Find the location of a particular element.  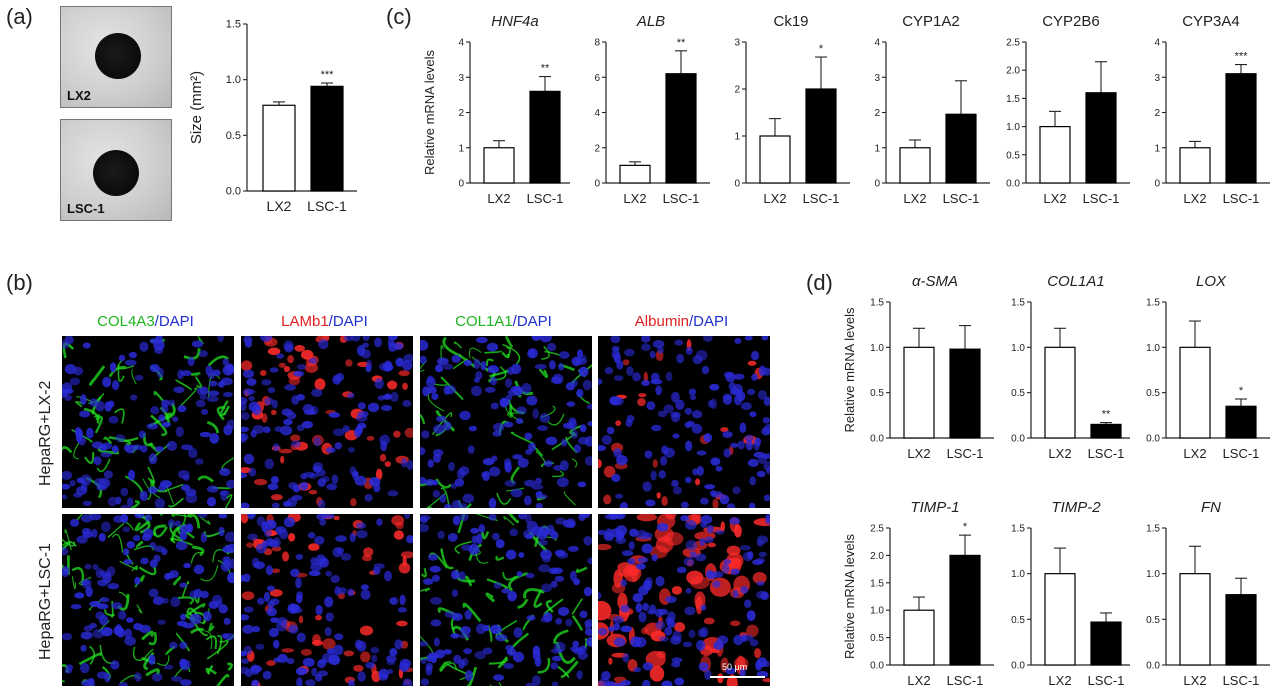

x-tick-label: LSC-1 is located at coordinates (1101, 198).